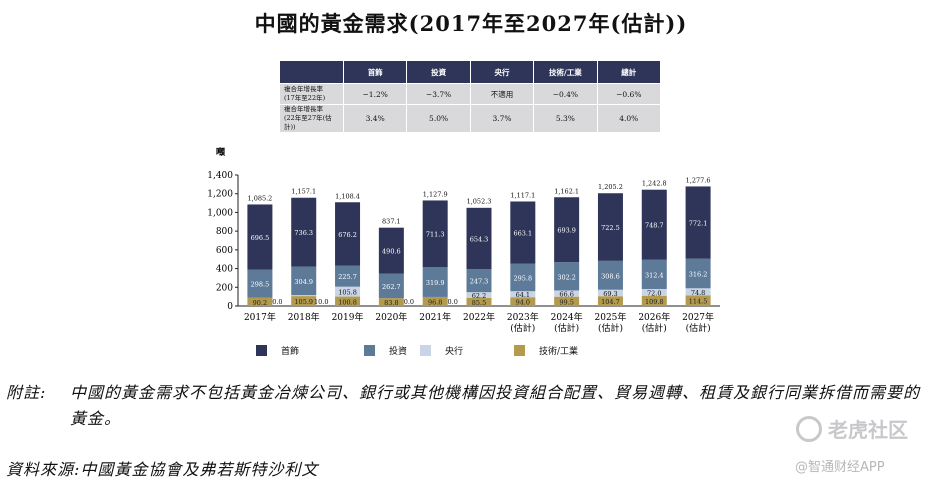 This screenshot has height=485, width=942. I want to click on bar-data-label: 85.5, so click(479, 303).